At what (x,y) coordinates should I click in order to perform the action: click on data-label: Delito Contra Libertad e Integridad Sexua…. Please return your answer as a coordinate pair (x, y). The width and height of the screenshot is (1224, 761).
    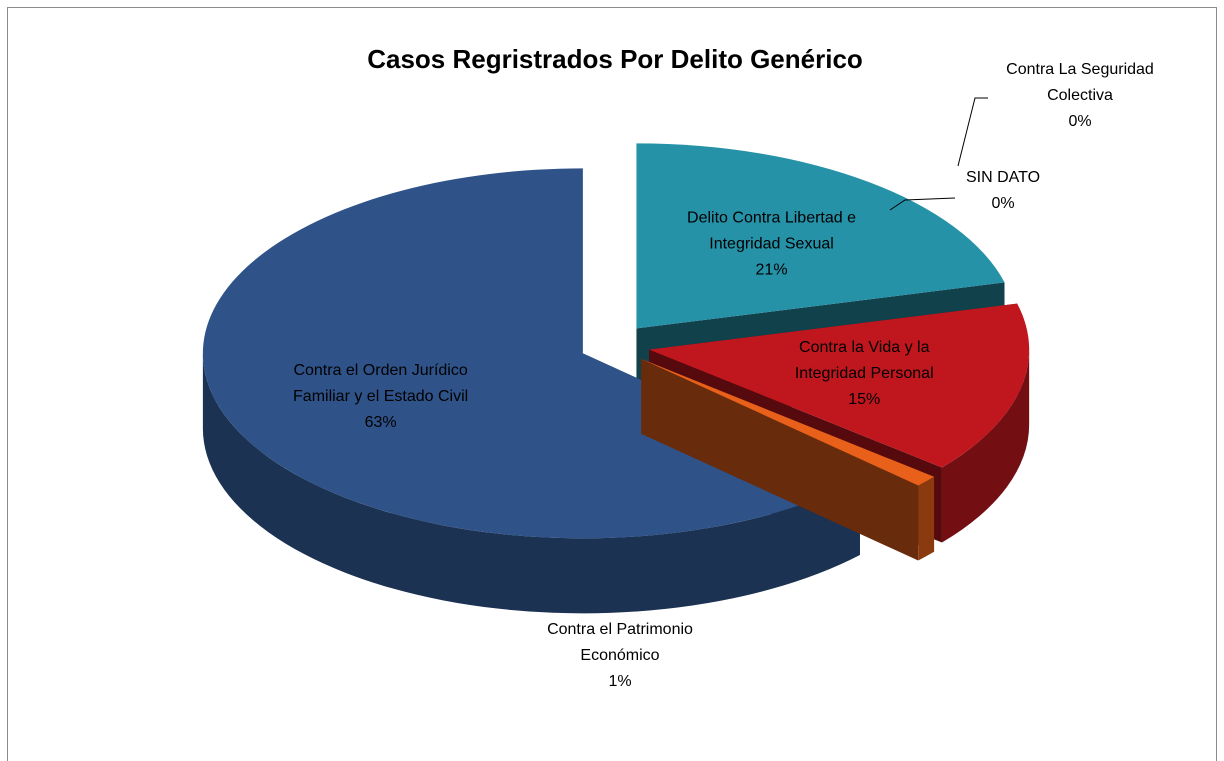
    Looking at the image, I should click on (771, 231).